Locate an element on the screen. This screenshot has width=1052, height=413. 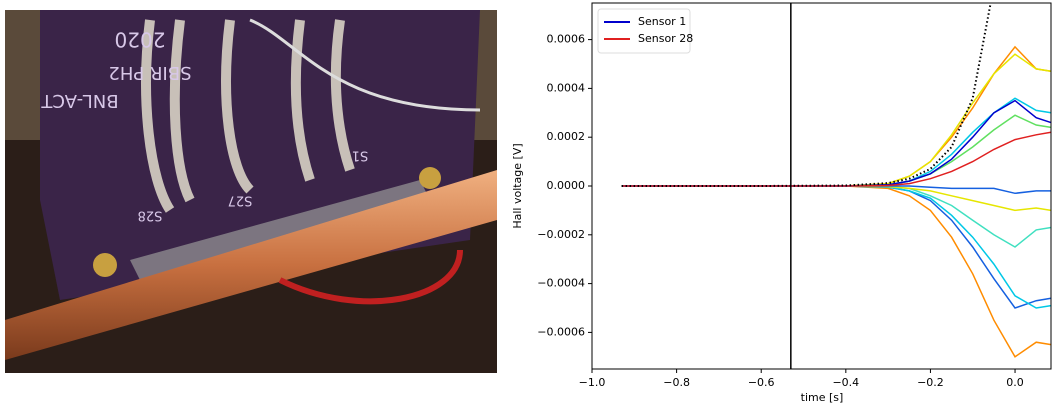
board-labels: 2020 SBIR PH2 BNL-ACT S28 S27 S1 is located at coordinates (204, 125).